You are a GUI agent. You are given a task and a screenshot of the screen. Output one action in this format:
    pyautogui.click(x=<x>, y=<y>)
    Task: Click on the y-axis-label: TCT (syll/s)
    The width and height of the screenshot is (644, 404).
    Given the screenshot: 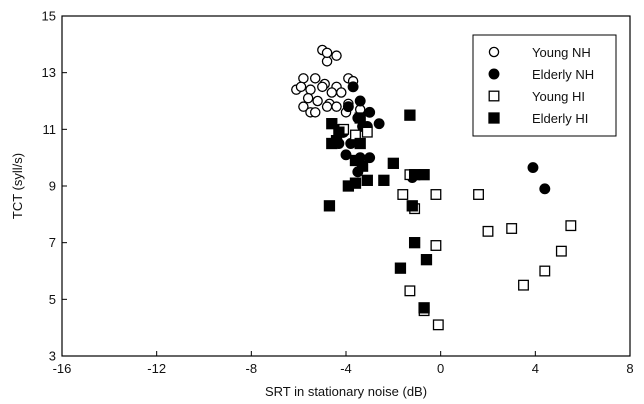 What is the action you would take?
    pyautogui.click(x=17, y=186)
    